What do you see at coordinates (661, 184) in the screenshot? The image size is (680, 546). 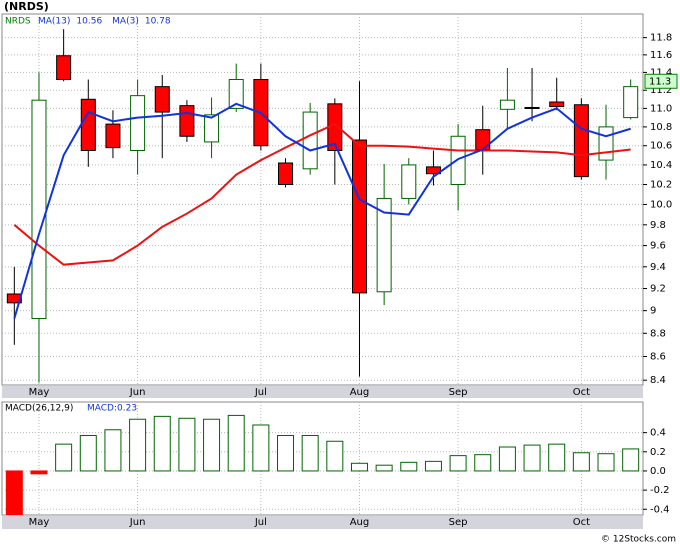 I see `y-tick-label: 10.2` at bounding box center [661, 184].